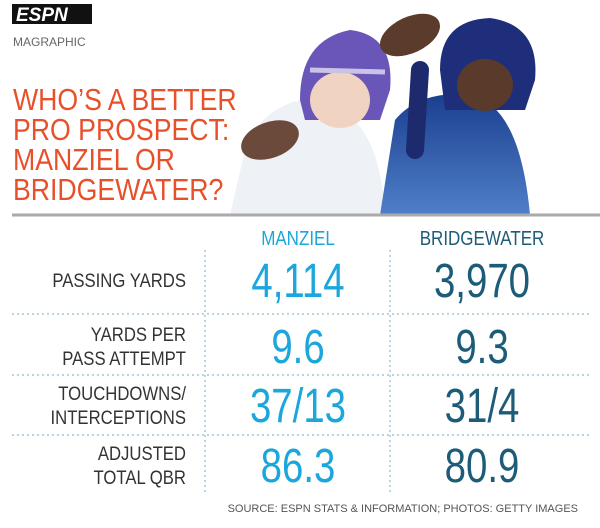 This screenshot has width=600, height=528. Describe the element at coordinates (482, 238) in the screenshot. I see `column-header: BRIDGEWATER` at that location.